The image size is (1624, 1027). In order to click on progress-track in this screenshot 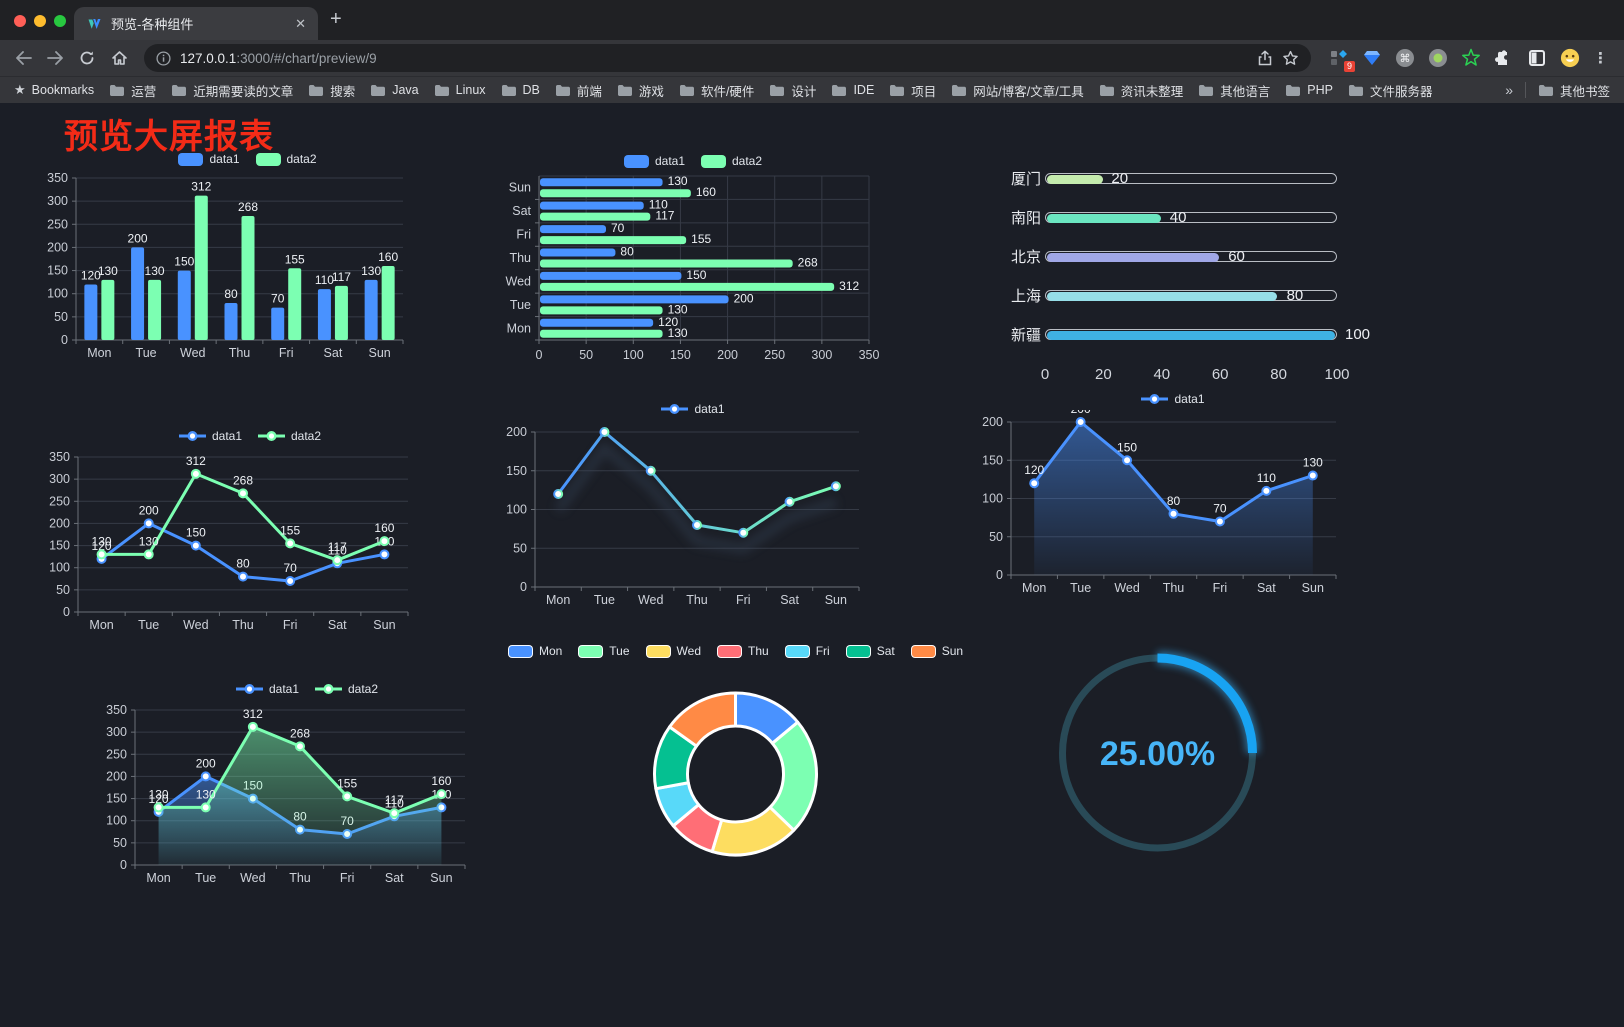, I will do `click(1191, 217)`.